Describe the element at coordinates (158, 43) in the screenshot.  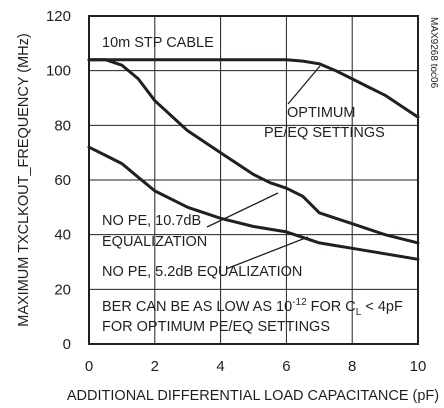
I see `annotation-cable: 10m STP CABLE` at that location.